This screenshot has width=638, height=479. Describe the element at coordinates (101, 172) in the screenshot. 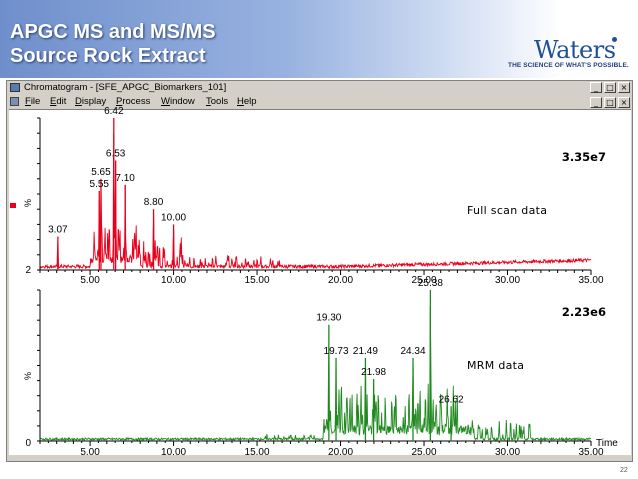

I see `peak-label-5.65: 5.65` at that location.